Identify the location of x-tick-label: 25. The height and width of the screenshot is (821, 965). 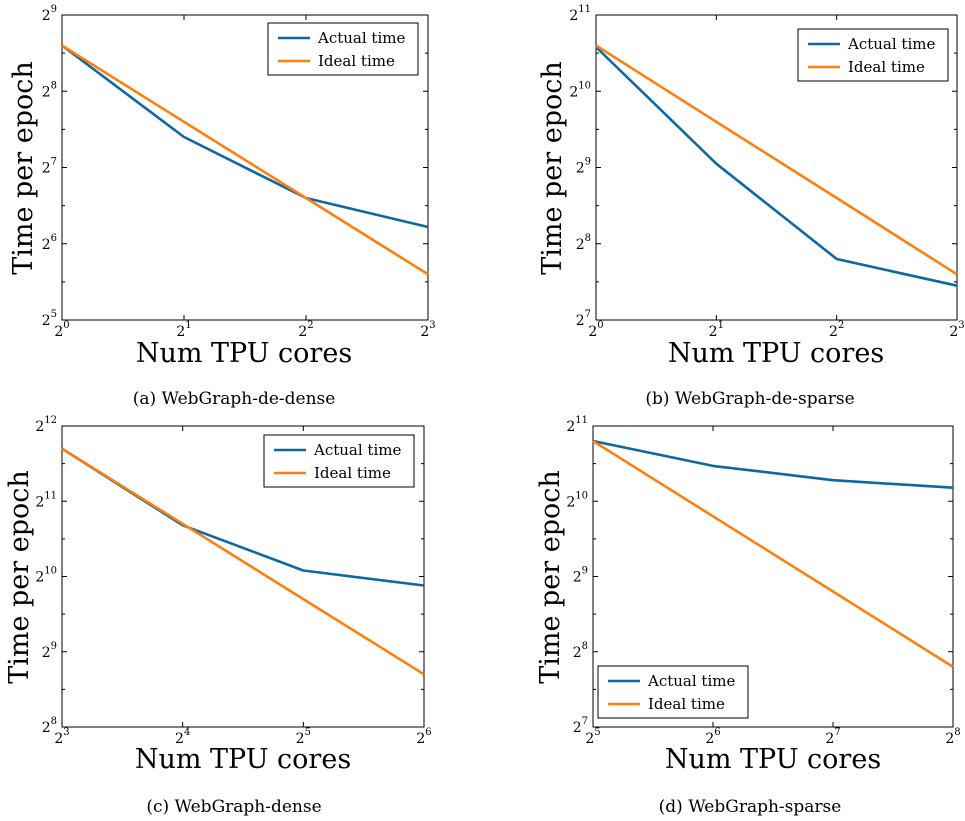
(592, 737).